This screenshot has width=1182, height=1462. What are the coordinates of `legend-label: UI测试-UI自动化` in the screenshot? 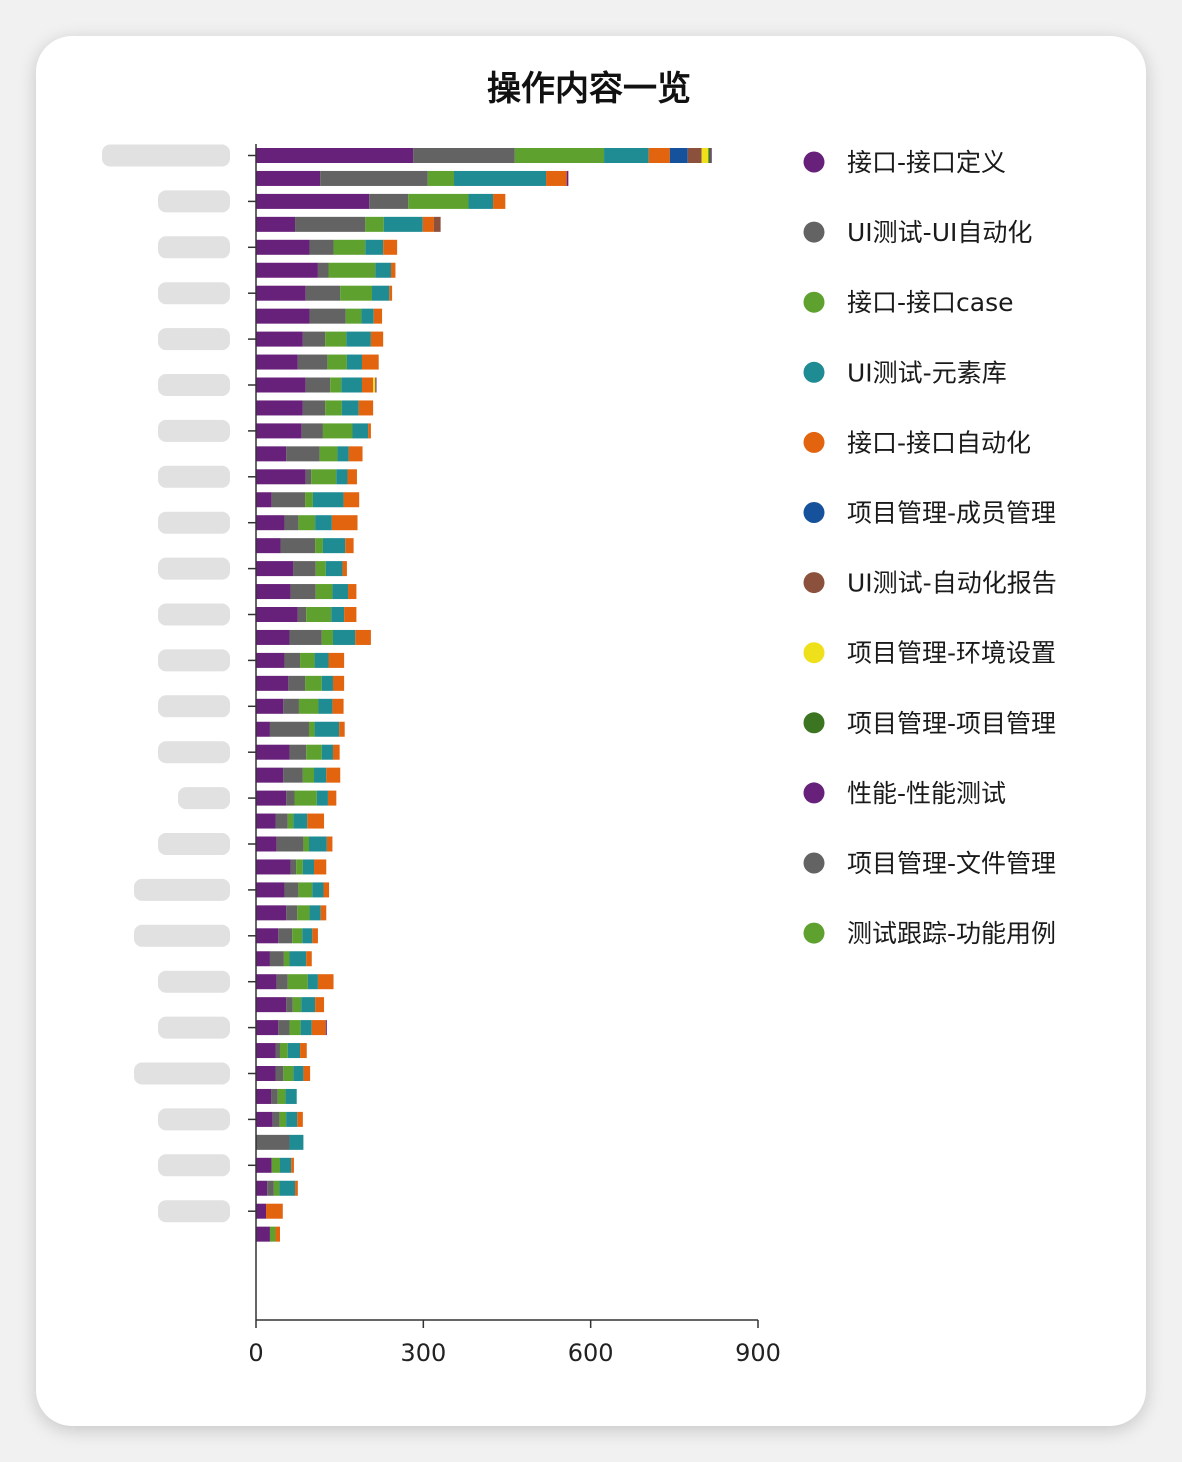 It's located at (939, 232).